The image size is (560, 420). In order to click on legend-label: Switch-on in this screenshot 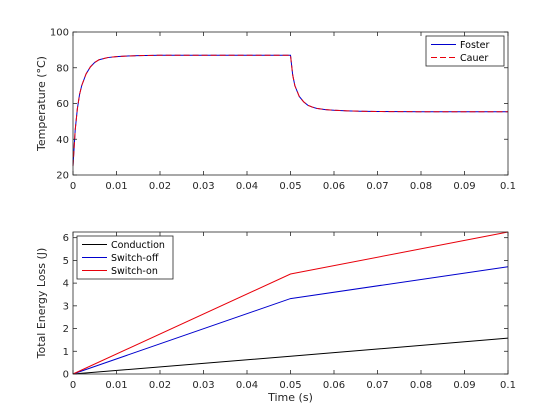, I will do `click(134, 271)`.